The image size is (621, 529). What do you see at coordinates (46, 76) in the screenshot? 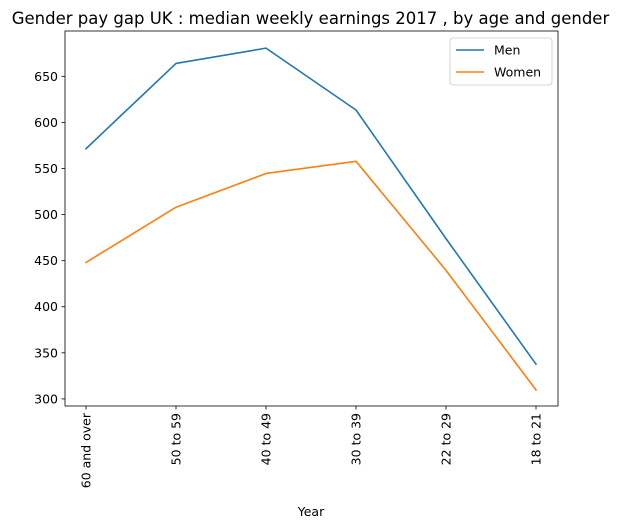
I see `y-tick-label: 650` at bounding box center [46, 76].